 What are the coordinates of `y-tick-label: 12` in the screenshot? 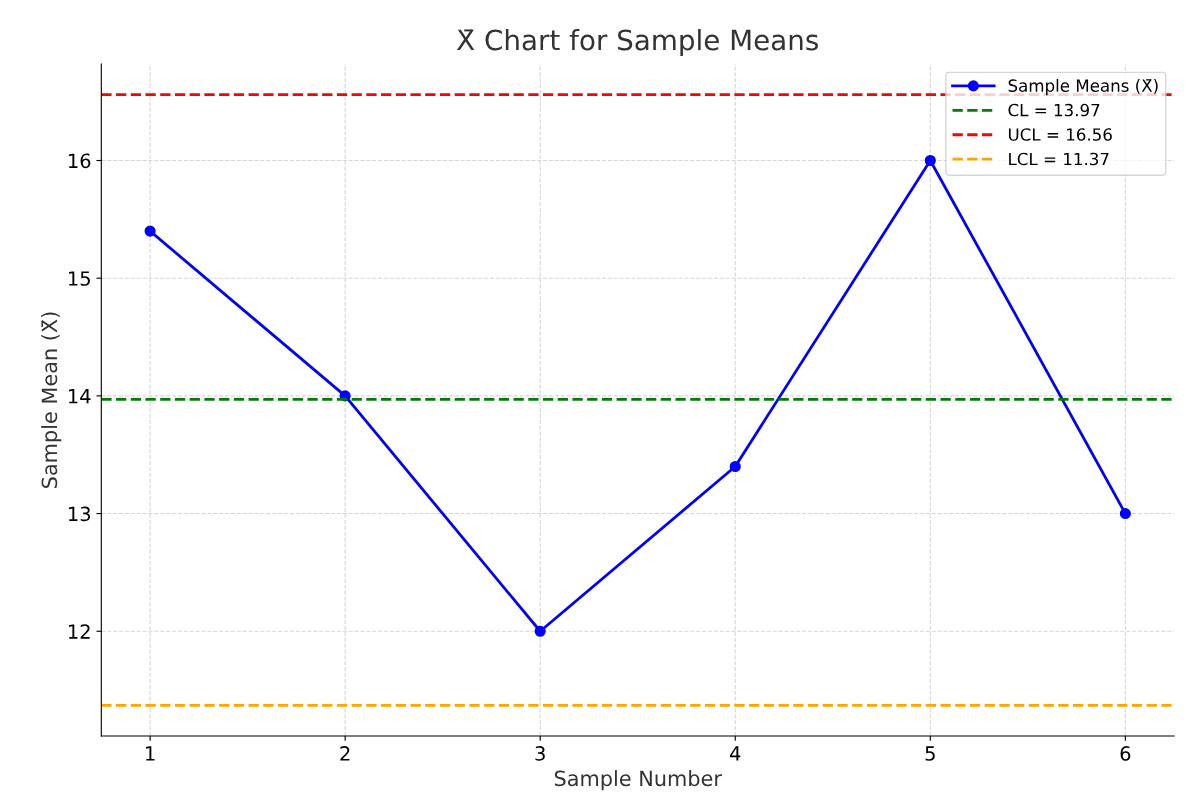 It's located at (79, 631).